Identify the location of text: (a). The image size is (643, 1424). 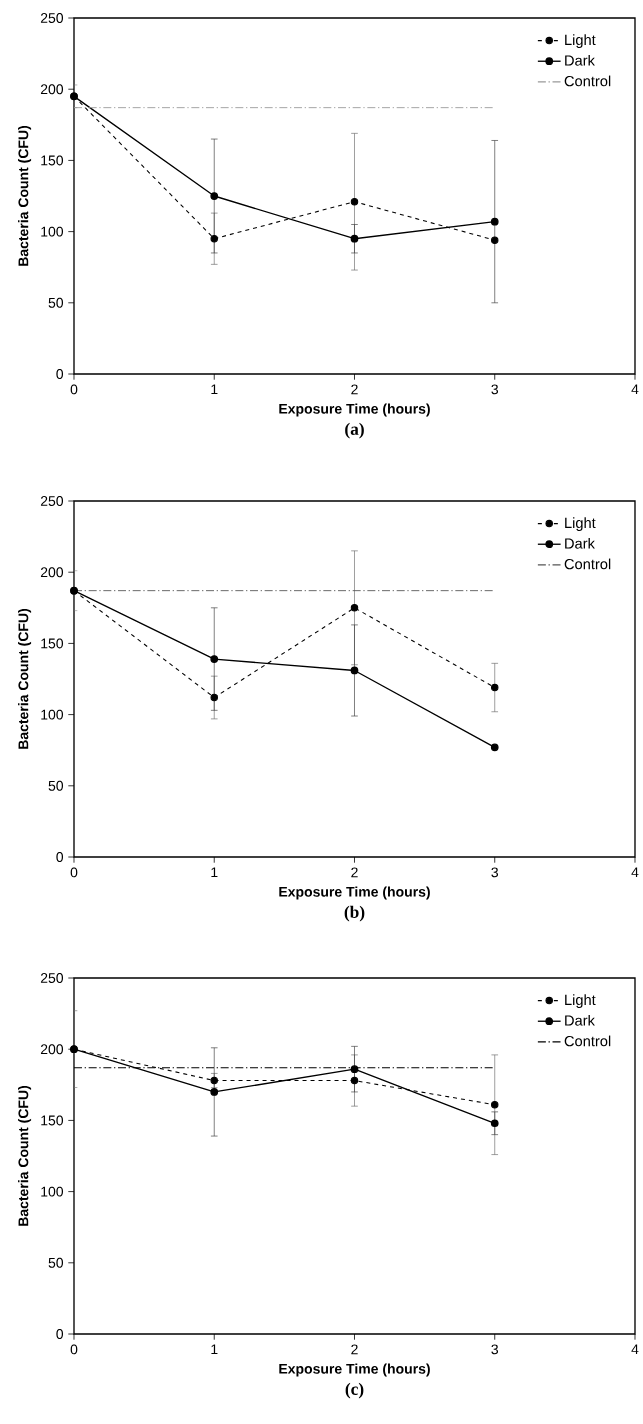
(354, 430).